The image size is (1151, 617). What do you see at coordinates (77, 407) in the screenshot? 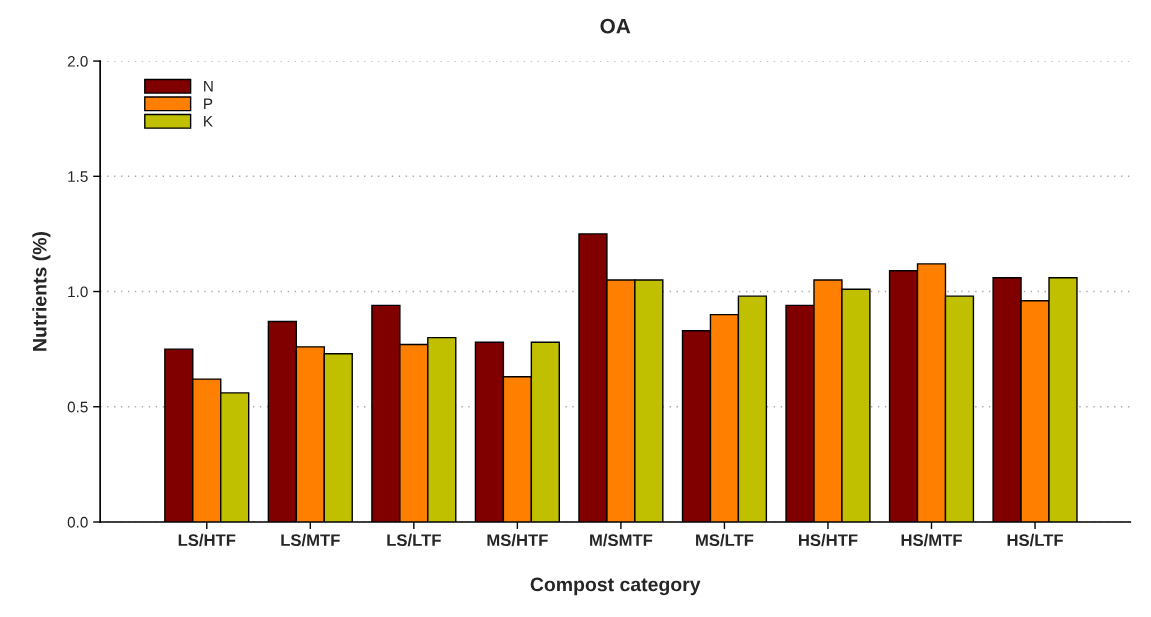
I see `y-tick-label: 0.5` at bounding box center [77, 407].